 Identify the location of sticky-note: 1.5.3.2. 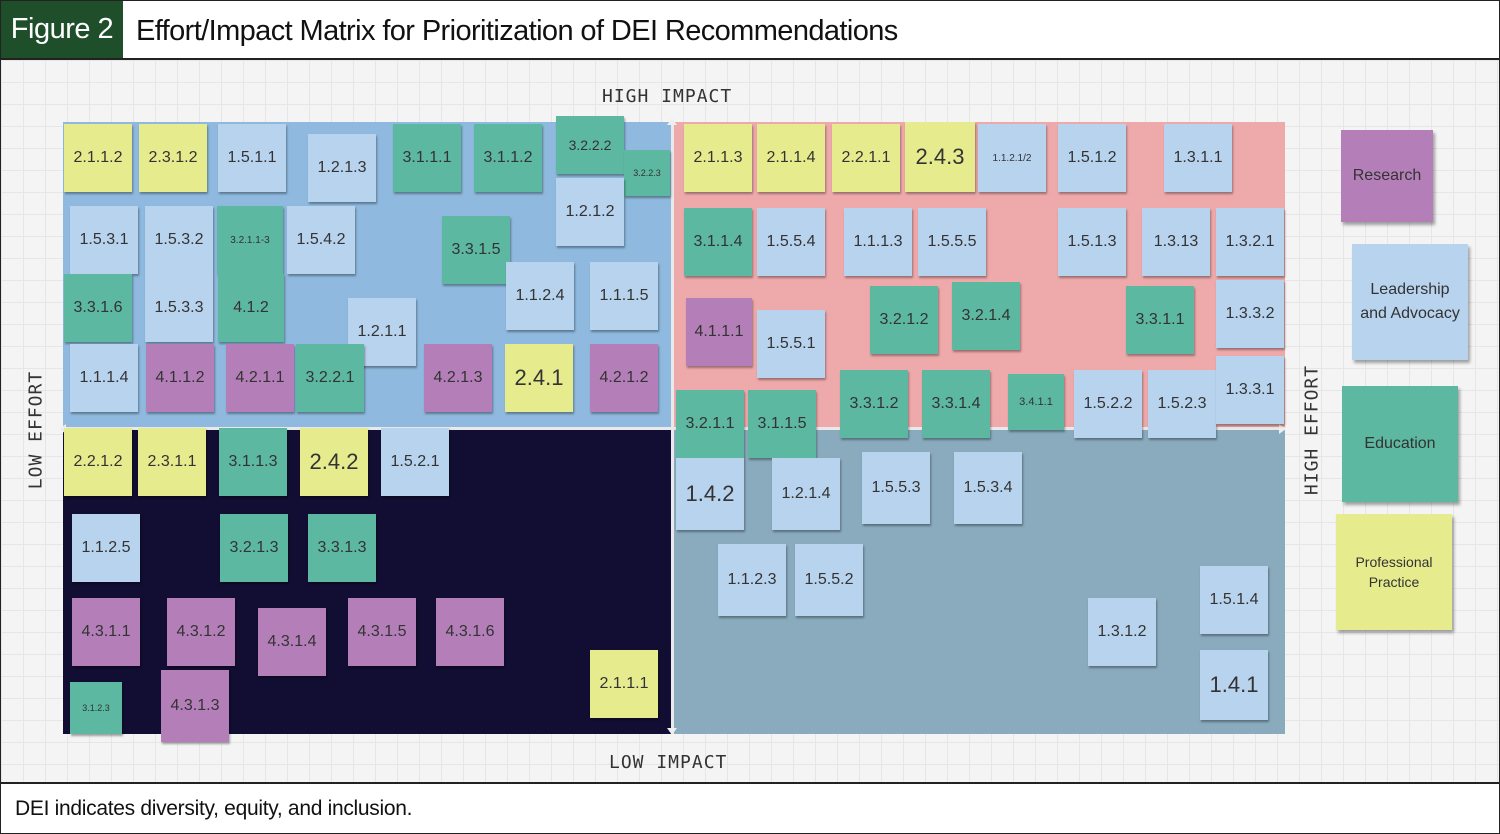
(179, 240).